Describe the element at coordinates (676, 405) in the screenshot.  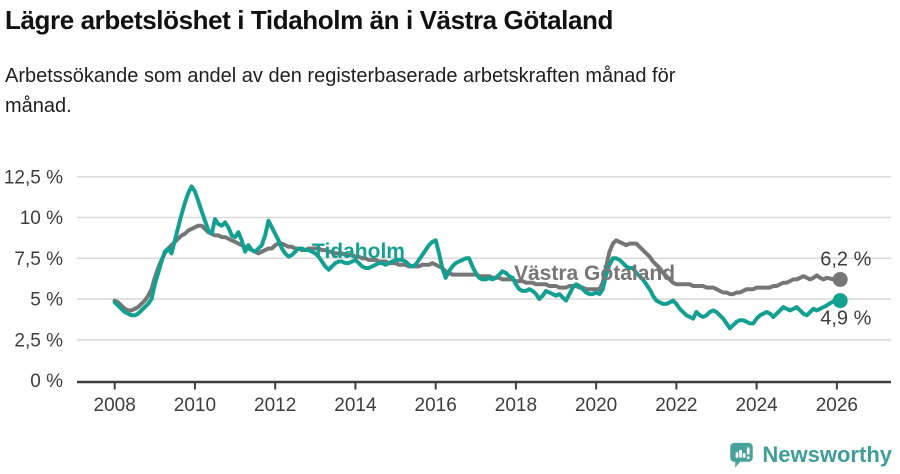
I see `x-tick-label: 2022` at that location.